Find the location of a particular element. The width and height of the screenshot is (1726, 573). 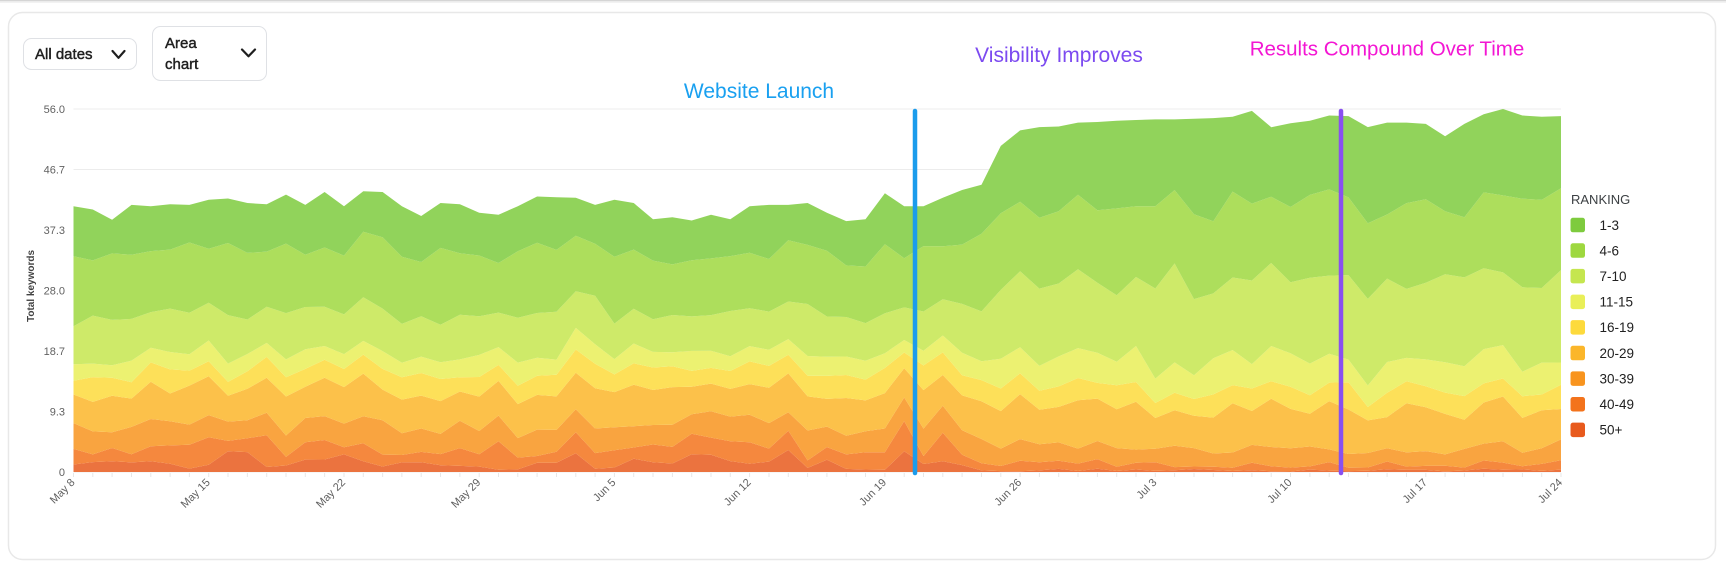

svg-text: 56.0 is located at coordinates (54, 110).